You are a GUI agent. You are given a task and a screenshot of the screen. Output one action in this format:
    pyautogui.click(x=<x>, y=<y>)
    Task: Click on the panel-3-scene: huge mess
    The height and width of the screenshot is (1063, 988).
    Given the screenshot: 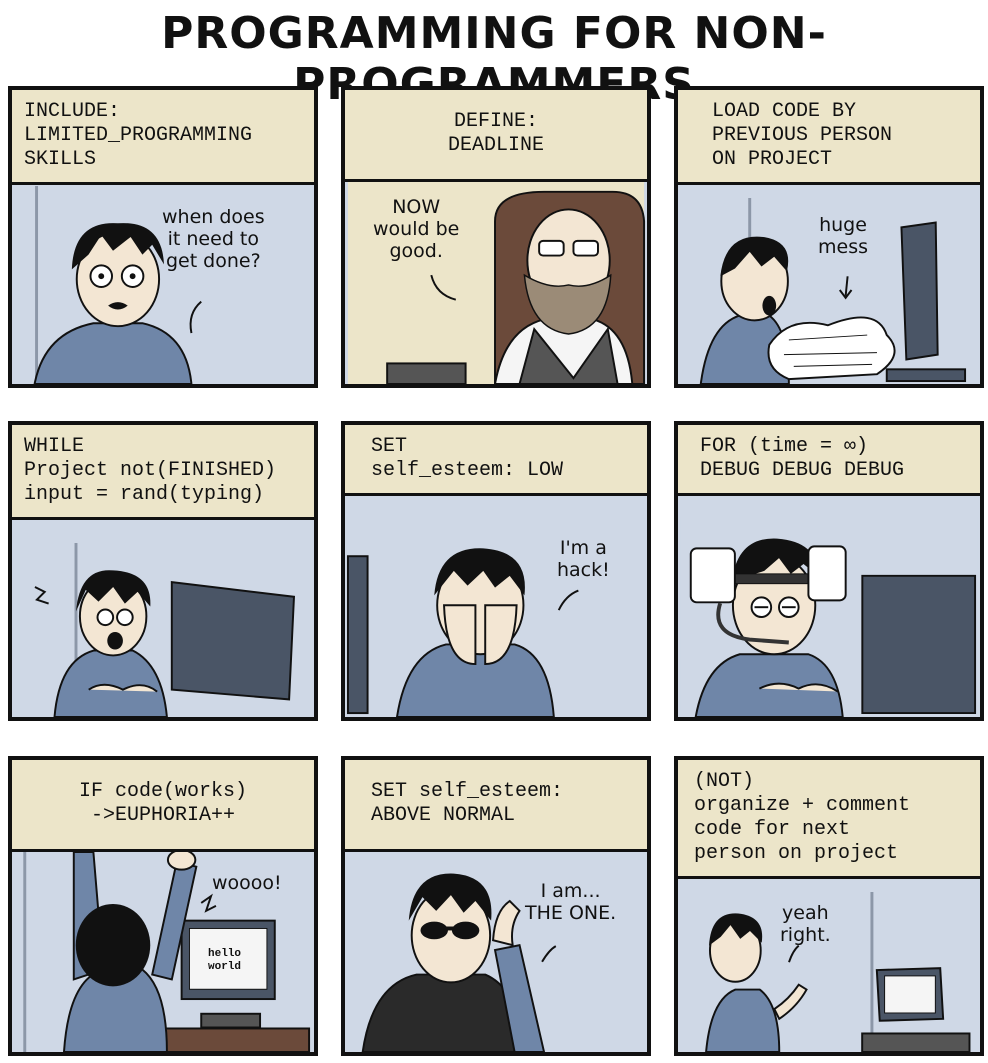 What is the action you would take?
    pyautogui.click(x=829, y=291)
    